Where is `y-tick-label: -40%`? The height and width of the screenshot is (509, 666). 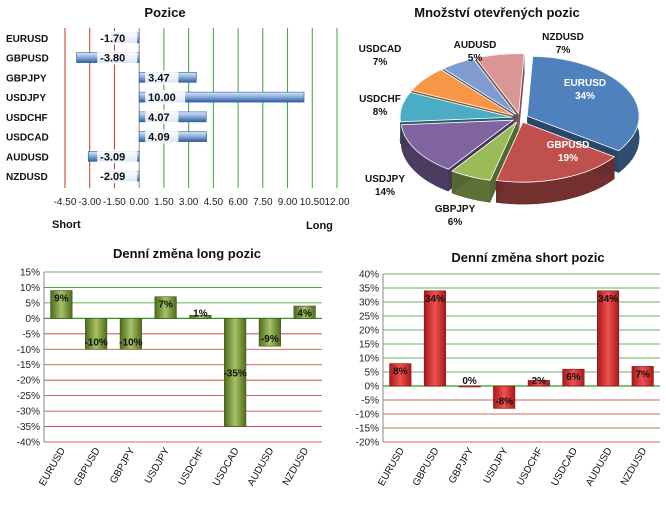
y-tick-label: -40% is located at coordinates (28, 443).